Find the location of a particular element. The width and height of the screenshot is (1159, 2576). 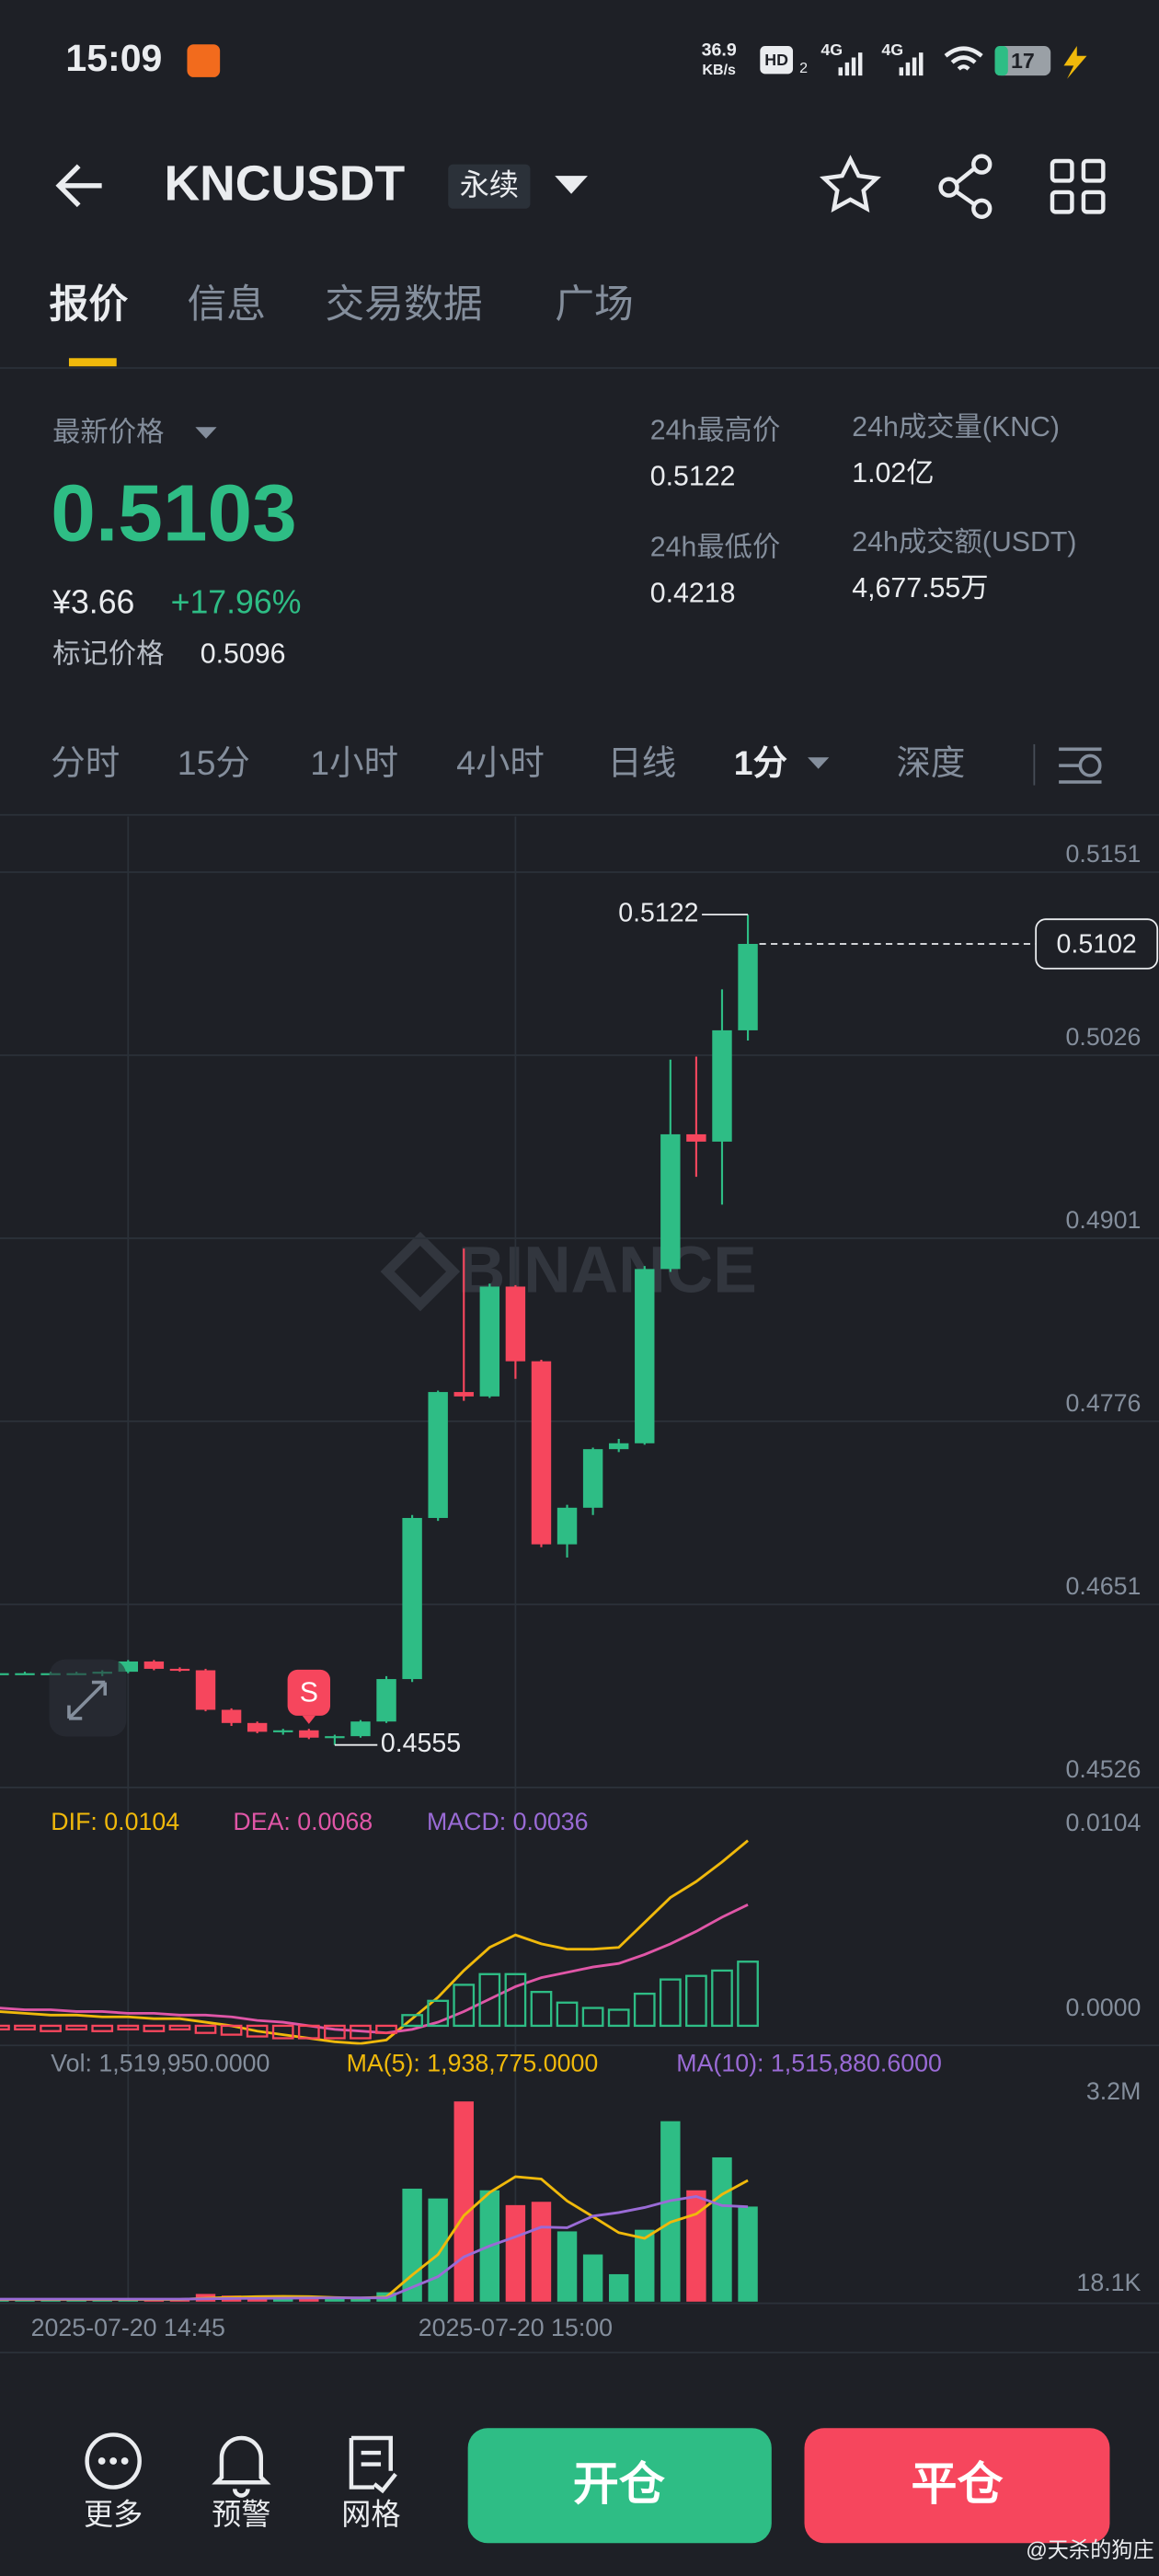

share-button is located at coordinates (965, 186).